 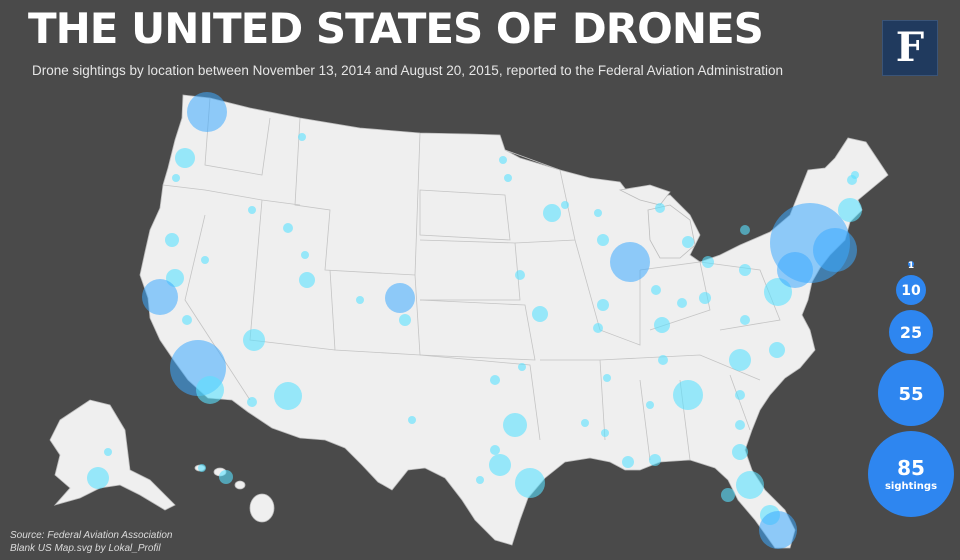 I want to click on sighting-oregon, so click(x=176, y=178).